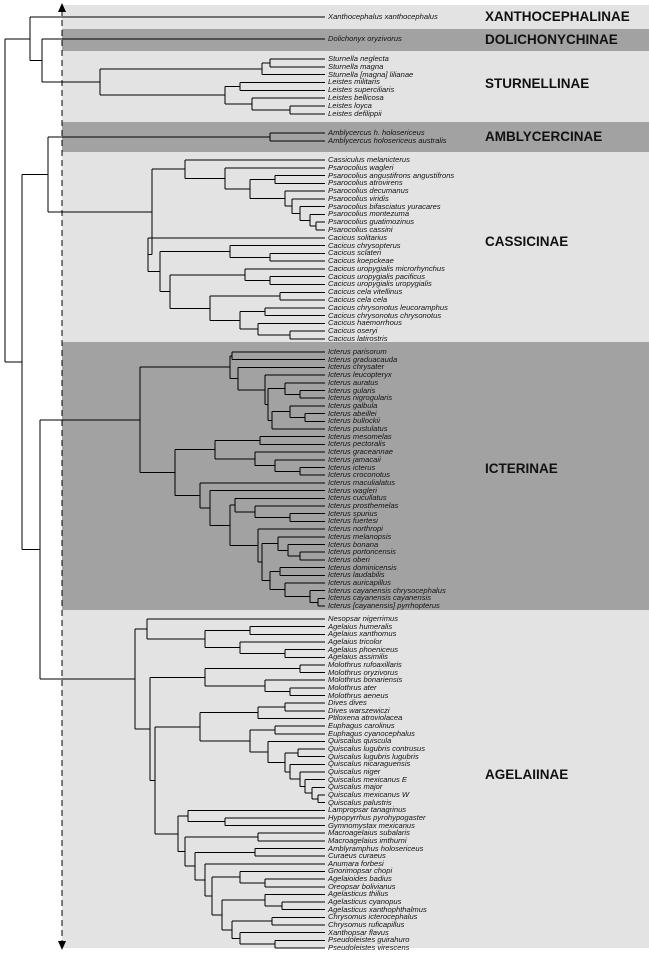 This screenshot has height=961, width=649. What do you see at coordinates (360, 802) in the screenshot?
I see `taxon-label: Quiscalus palustris` at bounding box center [360, 802].